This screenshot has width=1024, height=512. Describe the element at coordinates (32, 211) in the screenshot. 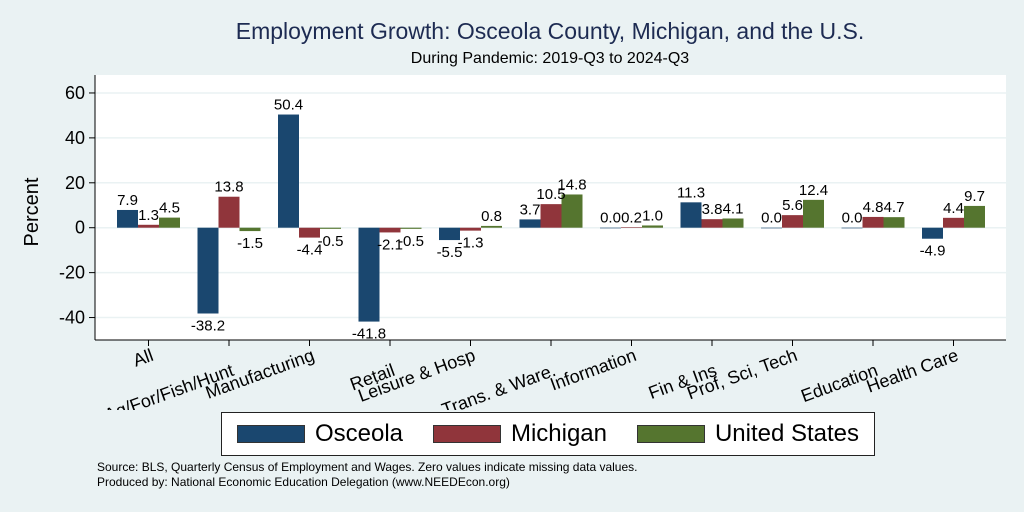

I see `y-axis-label: Percent` at that location.